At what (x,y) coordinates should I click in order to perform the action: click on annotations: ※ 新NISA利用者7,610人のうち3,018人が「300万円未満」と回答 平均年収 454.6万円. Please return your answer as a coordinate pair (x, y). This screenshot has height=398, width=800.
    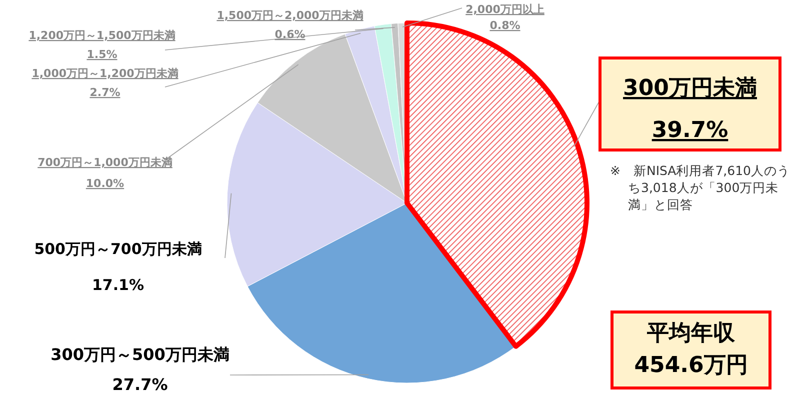
    Looking at the image, I should click on (700, 276).